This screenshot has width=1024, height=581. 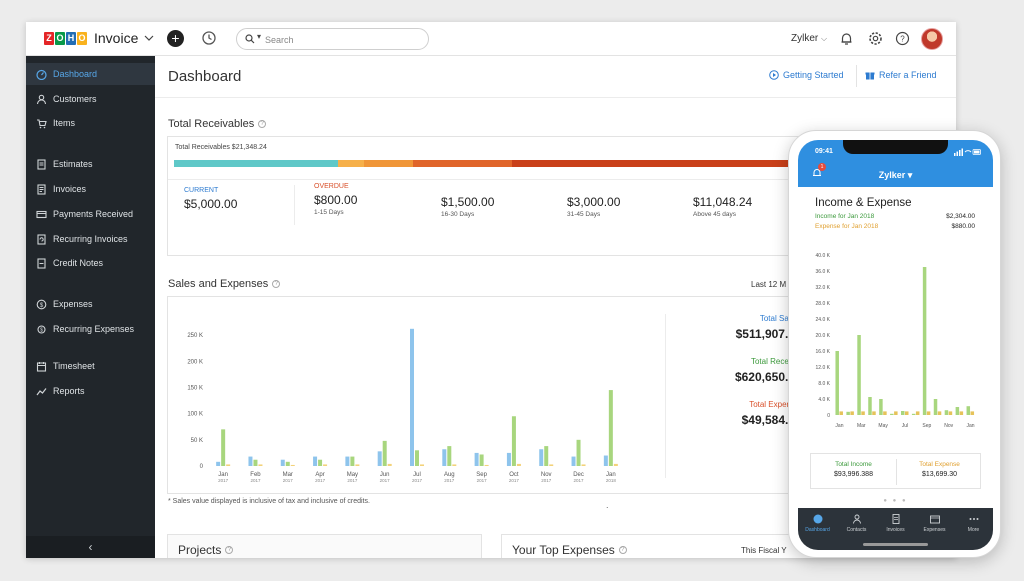 What do you see at coordinates (175, 38) in the screenshot?
I see `quick-create-button: +` at bounding box center [175, 38].